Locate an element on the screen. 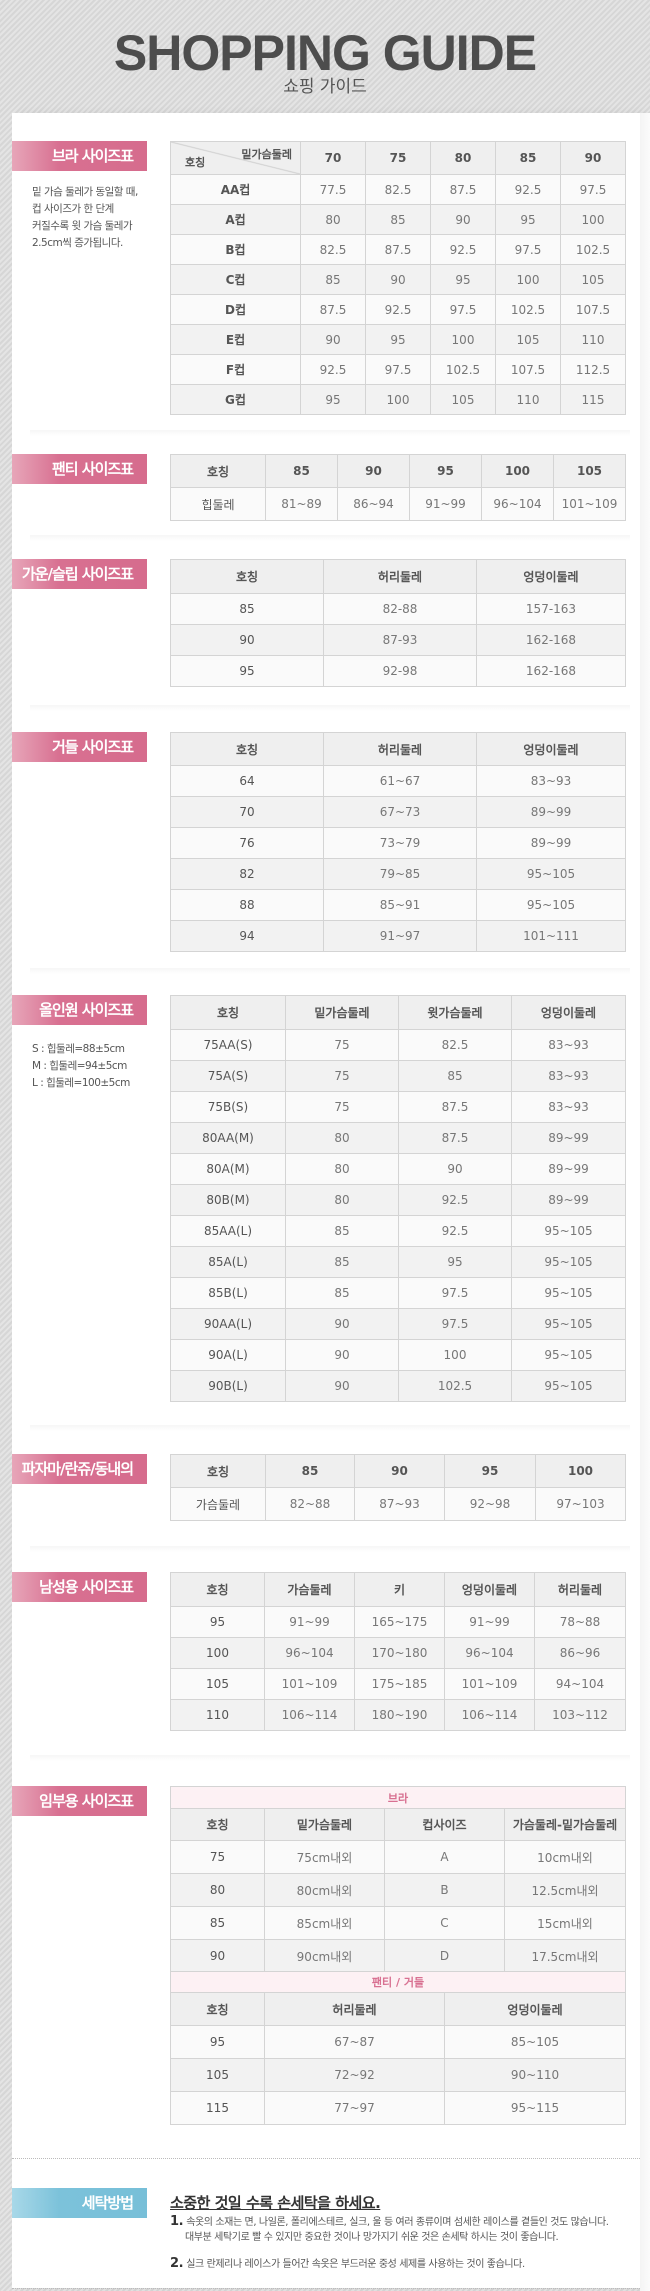  row-header: F컵 is located at coordinates (235, 369).